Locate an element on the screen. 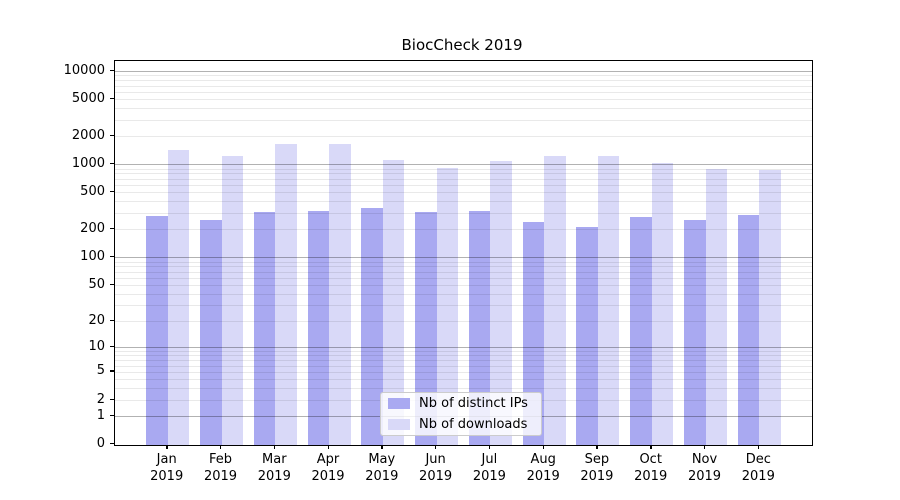 The width and height of the screenshot is (900, 500). bar-downloads-apr is located at coordinates (340, 294).